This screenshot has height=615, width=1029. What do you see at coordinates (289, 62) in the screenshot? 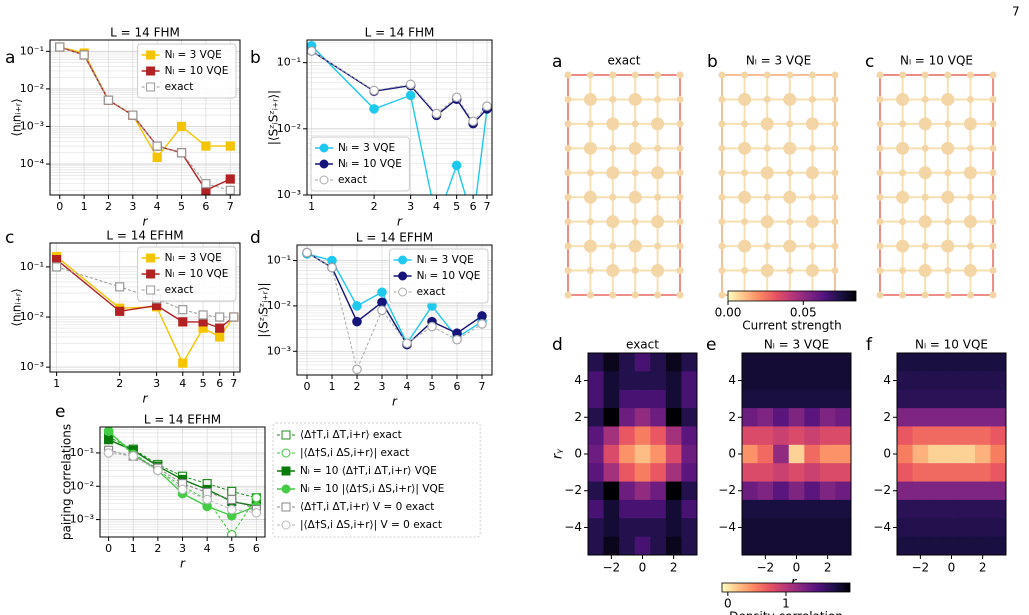
I see `y-tick-label: 10⁻¹` at bounding box center [289, 62].